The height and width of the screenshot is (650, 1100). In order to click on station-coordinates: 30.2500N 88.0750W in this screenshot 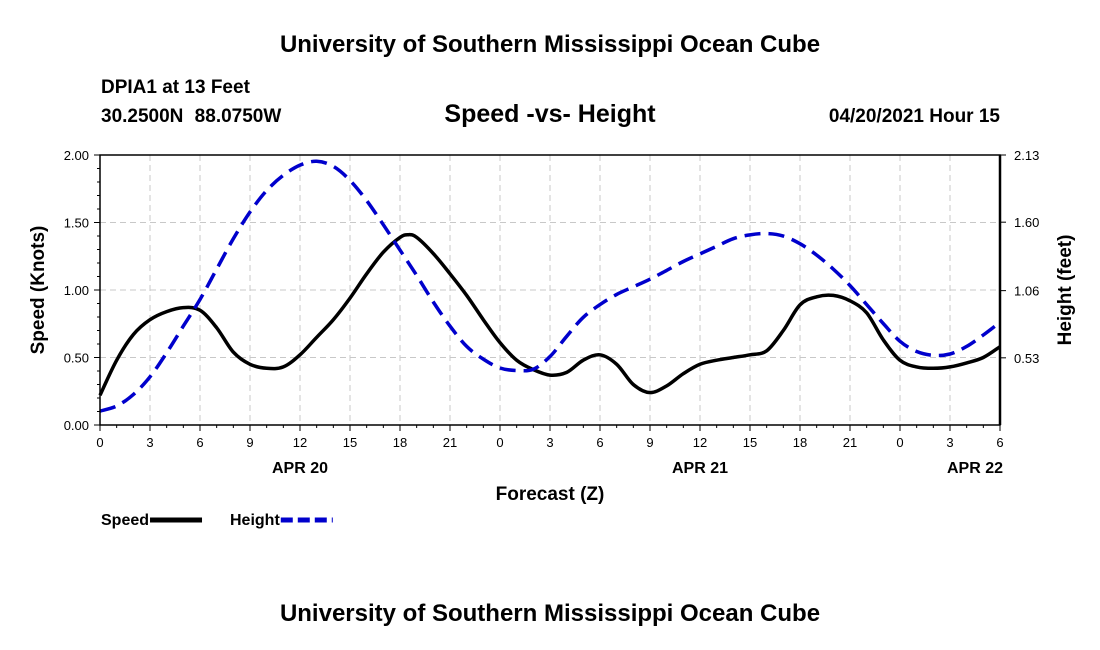, I will do `click(191, 116)`.